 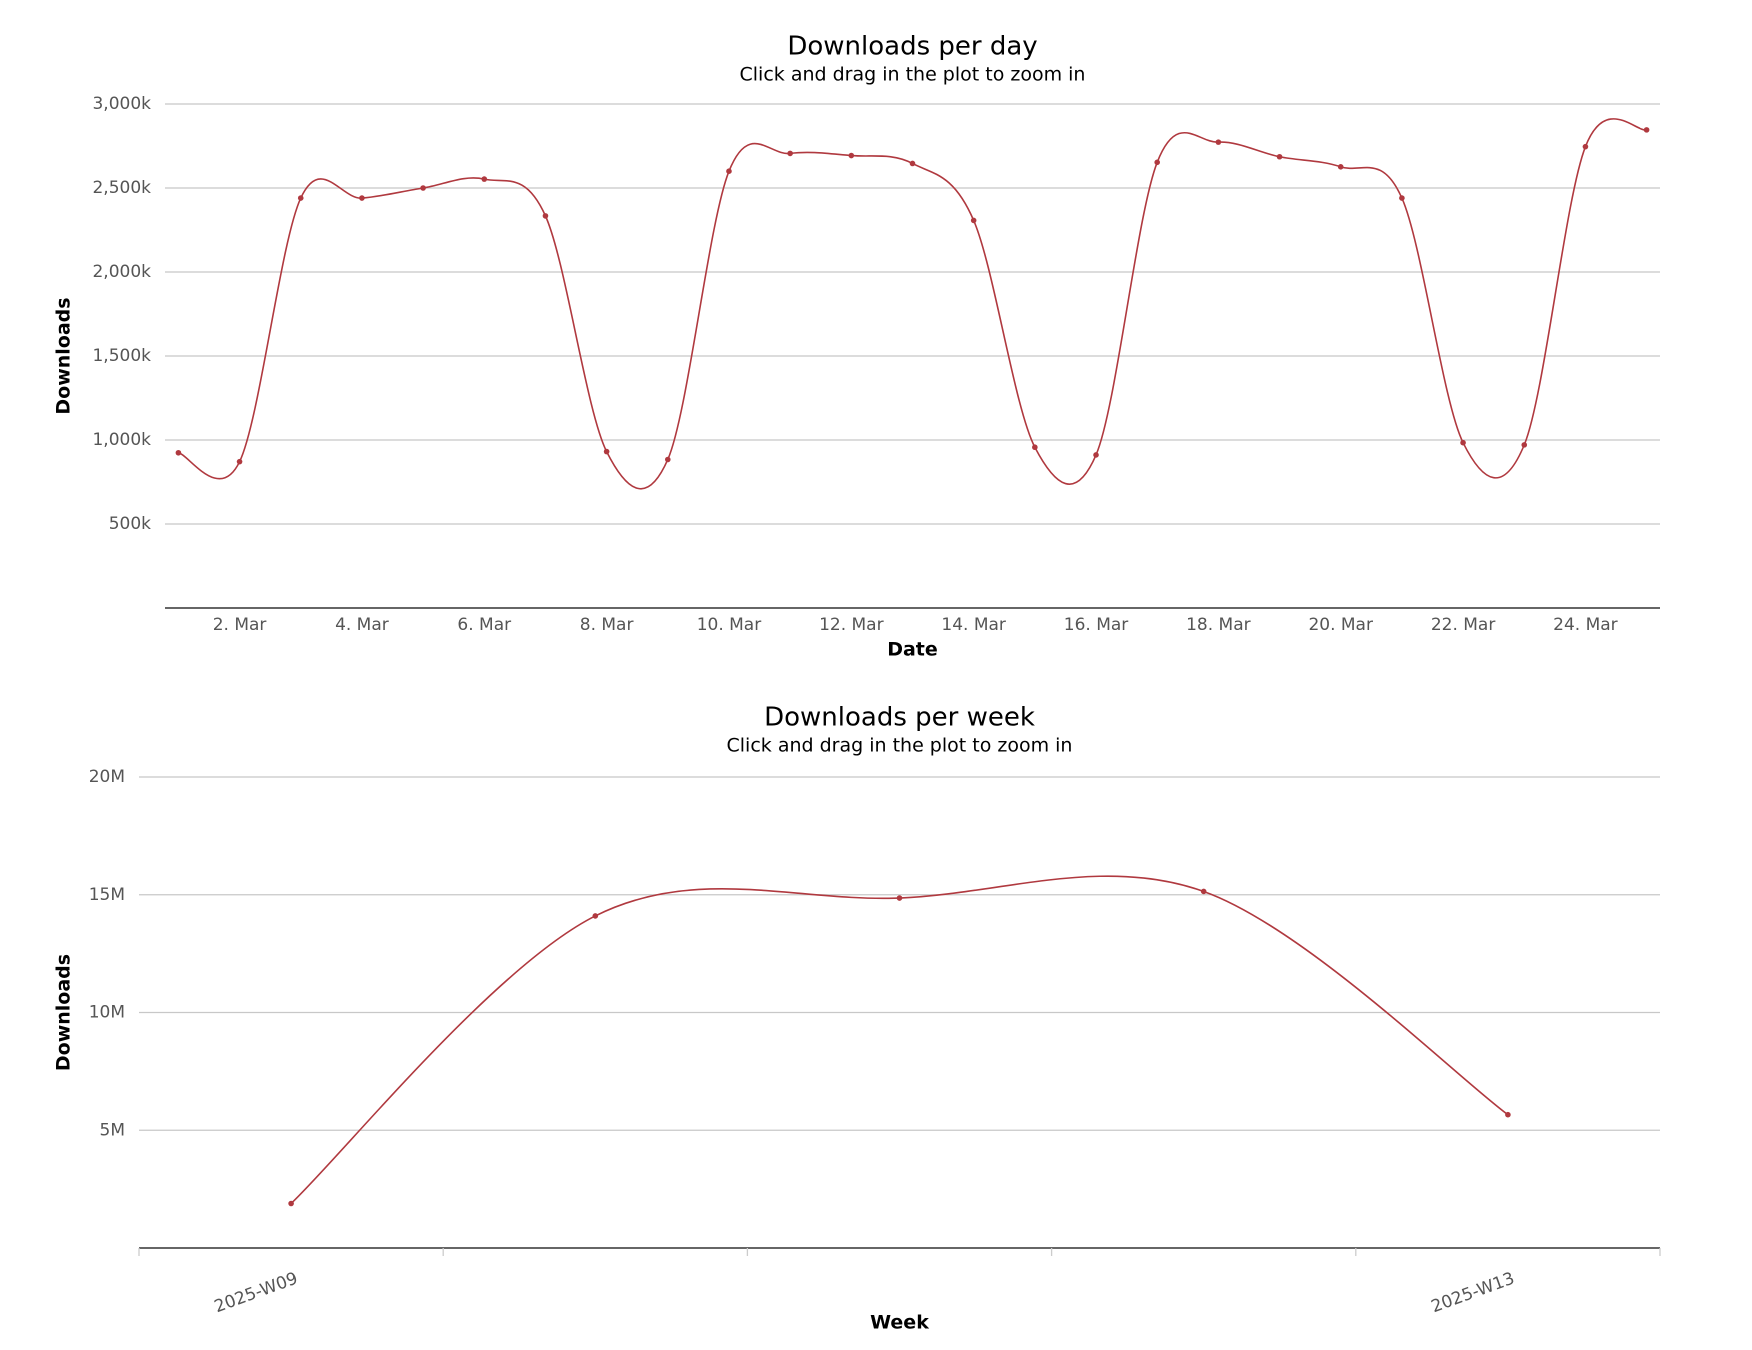 What do you see at coordinates (130, 524) in the screenshot?
I see `y-tick-label: 500k` at bounding box center [130, 524].